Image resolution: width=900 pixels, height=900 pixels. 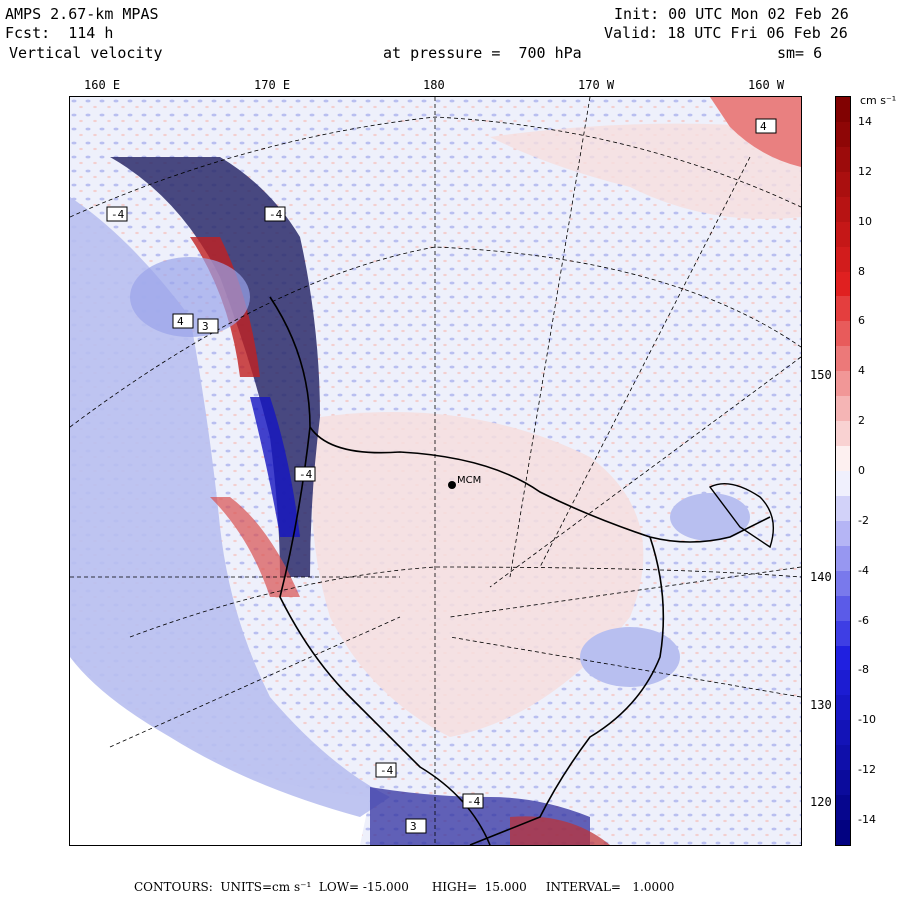 What do you see at coordinates (766, 85) in the screenshot?
I see `lon-label-160w: 160 W` at bounding box center [766, 85].